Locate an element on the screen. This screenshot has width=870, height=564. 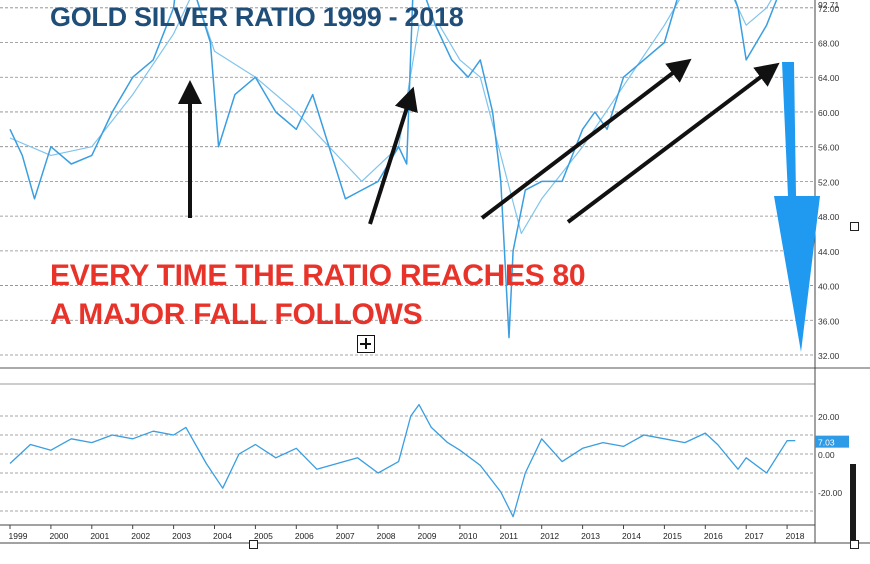
resize-handle-corner is located at coordinates (854, 544).